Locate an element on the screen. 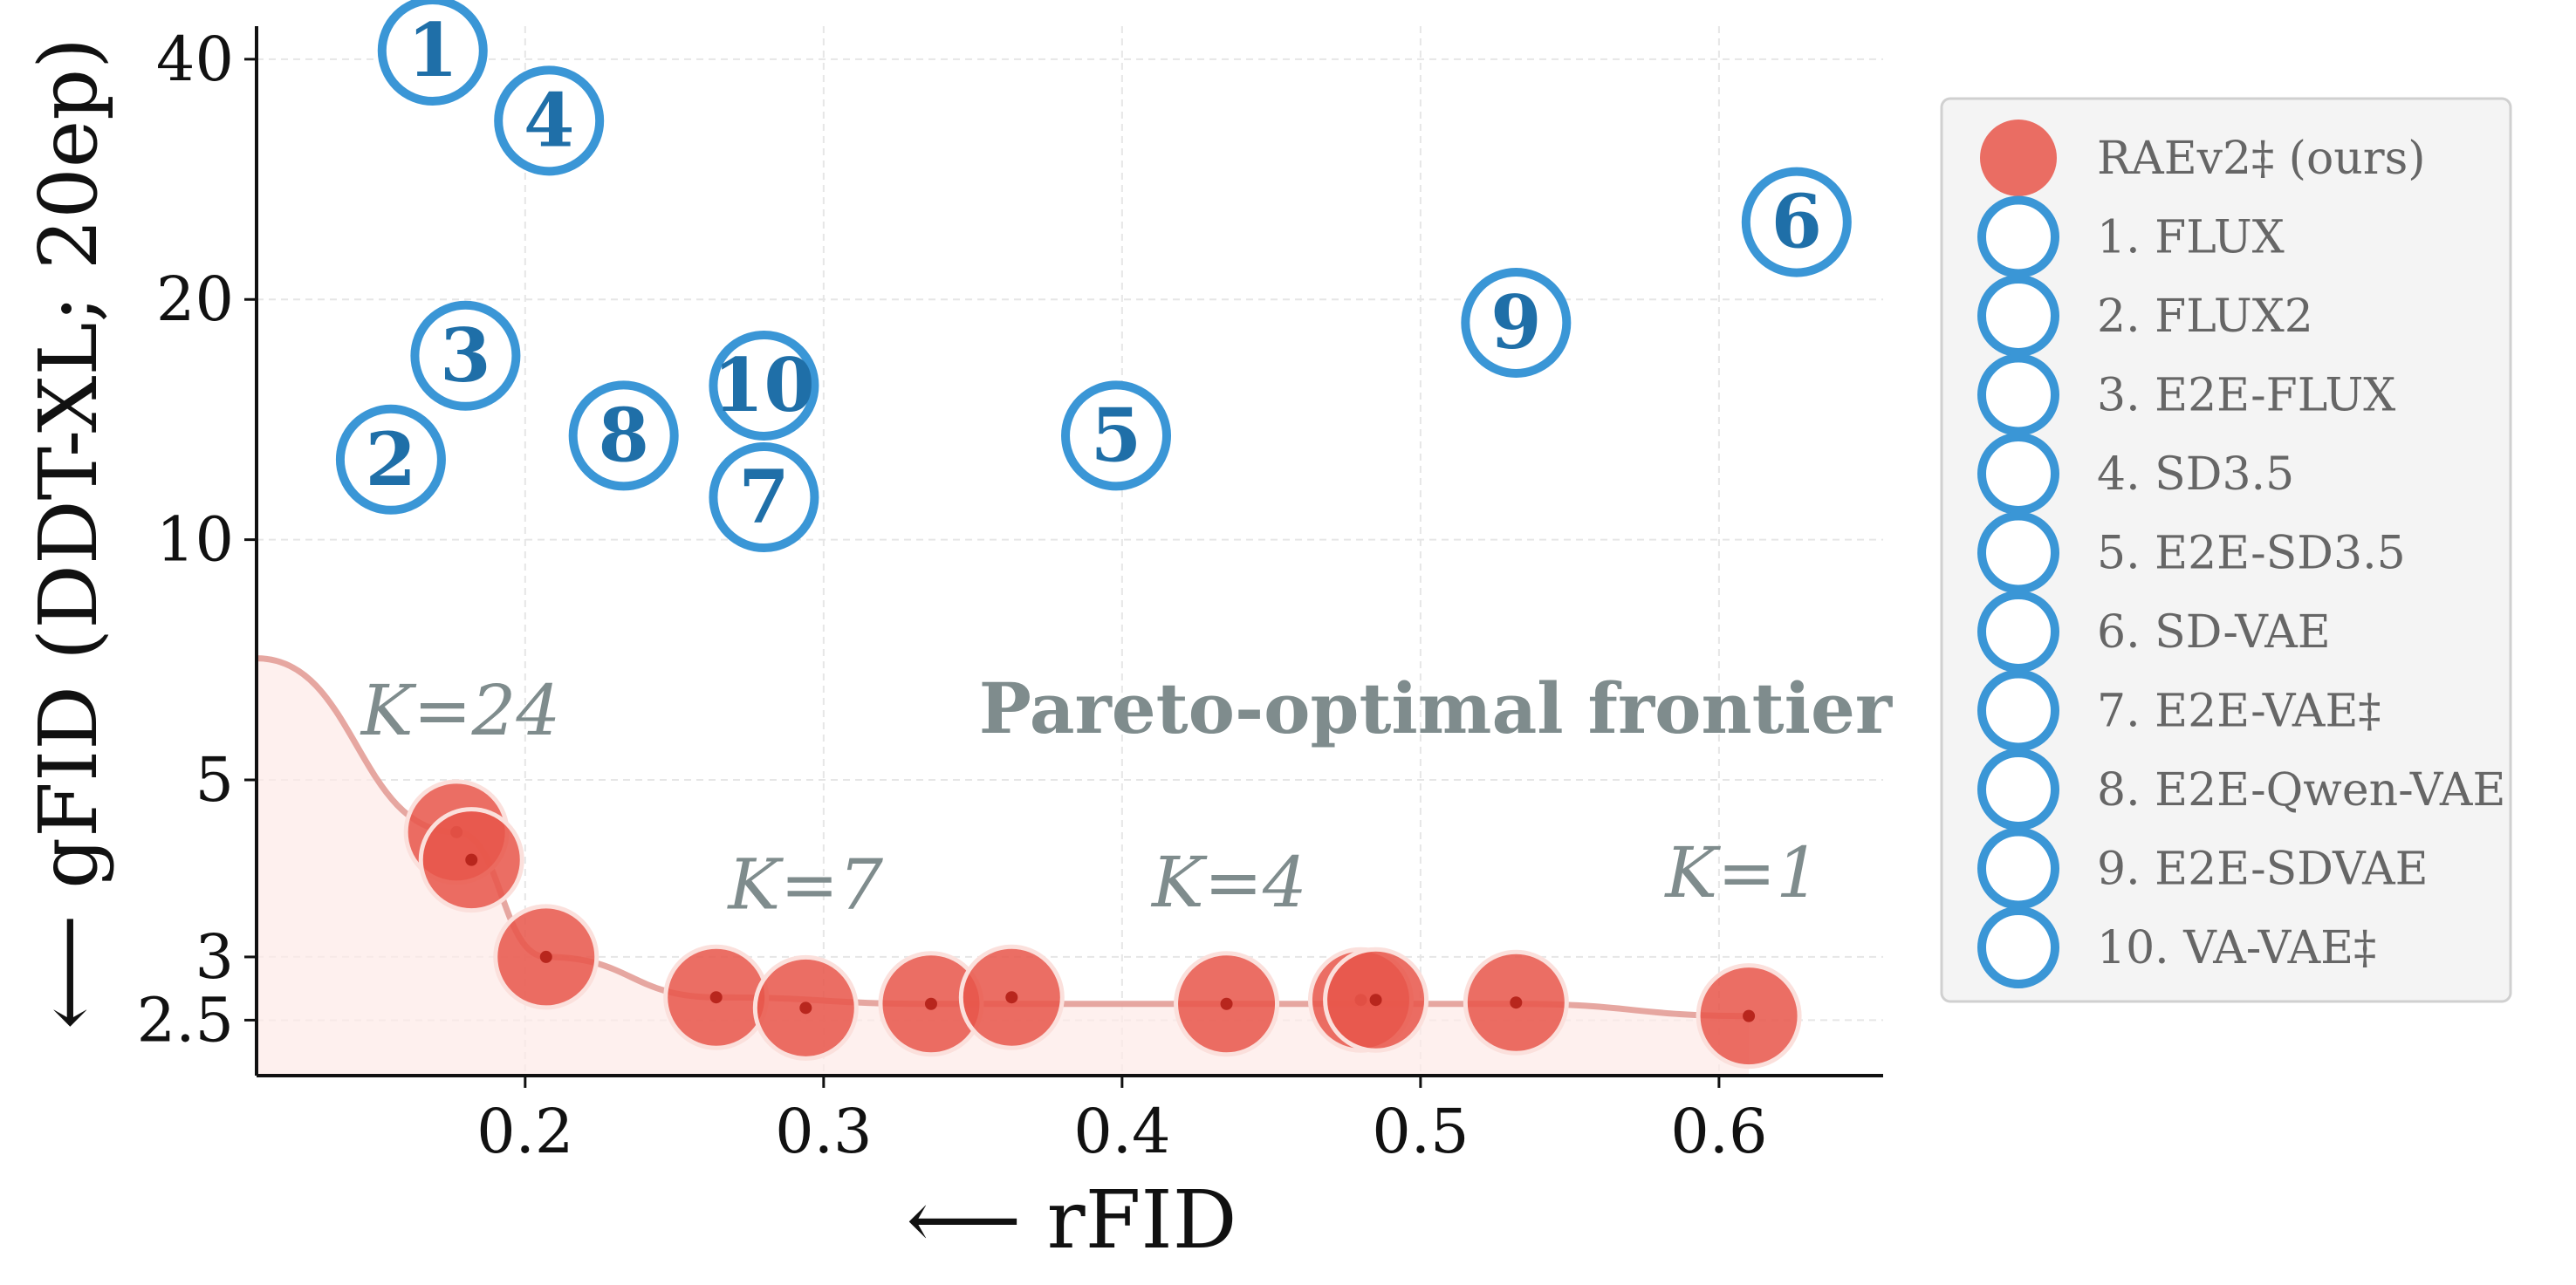 This screenshot has height=1285, width=2576. baseline-number-label: 9 is located at coordinates (1515, 322).